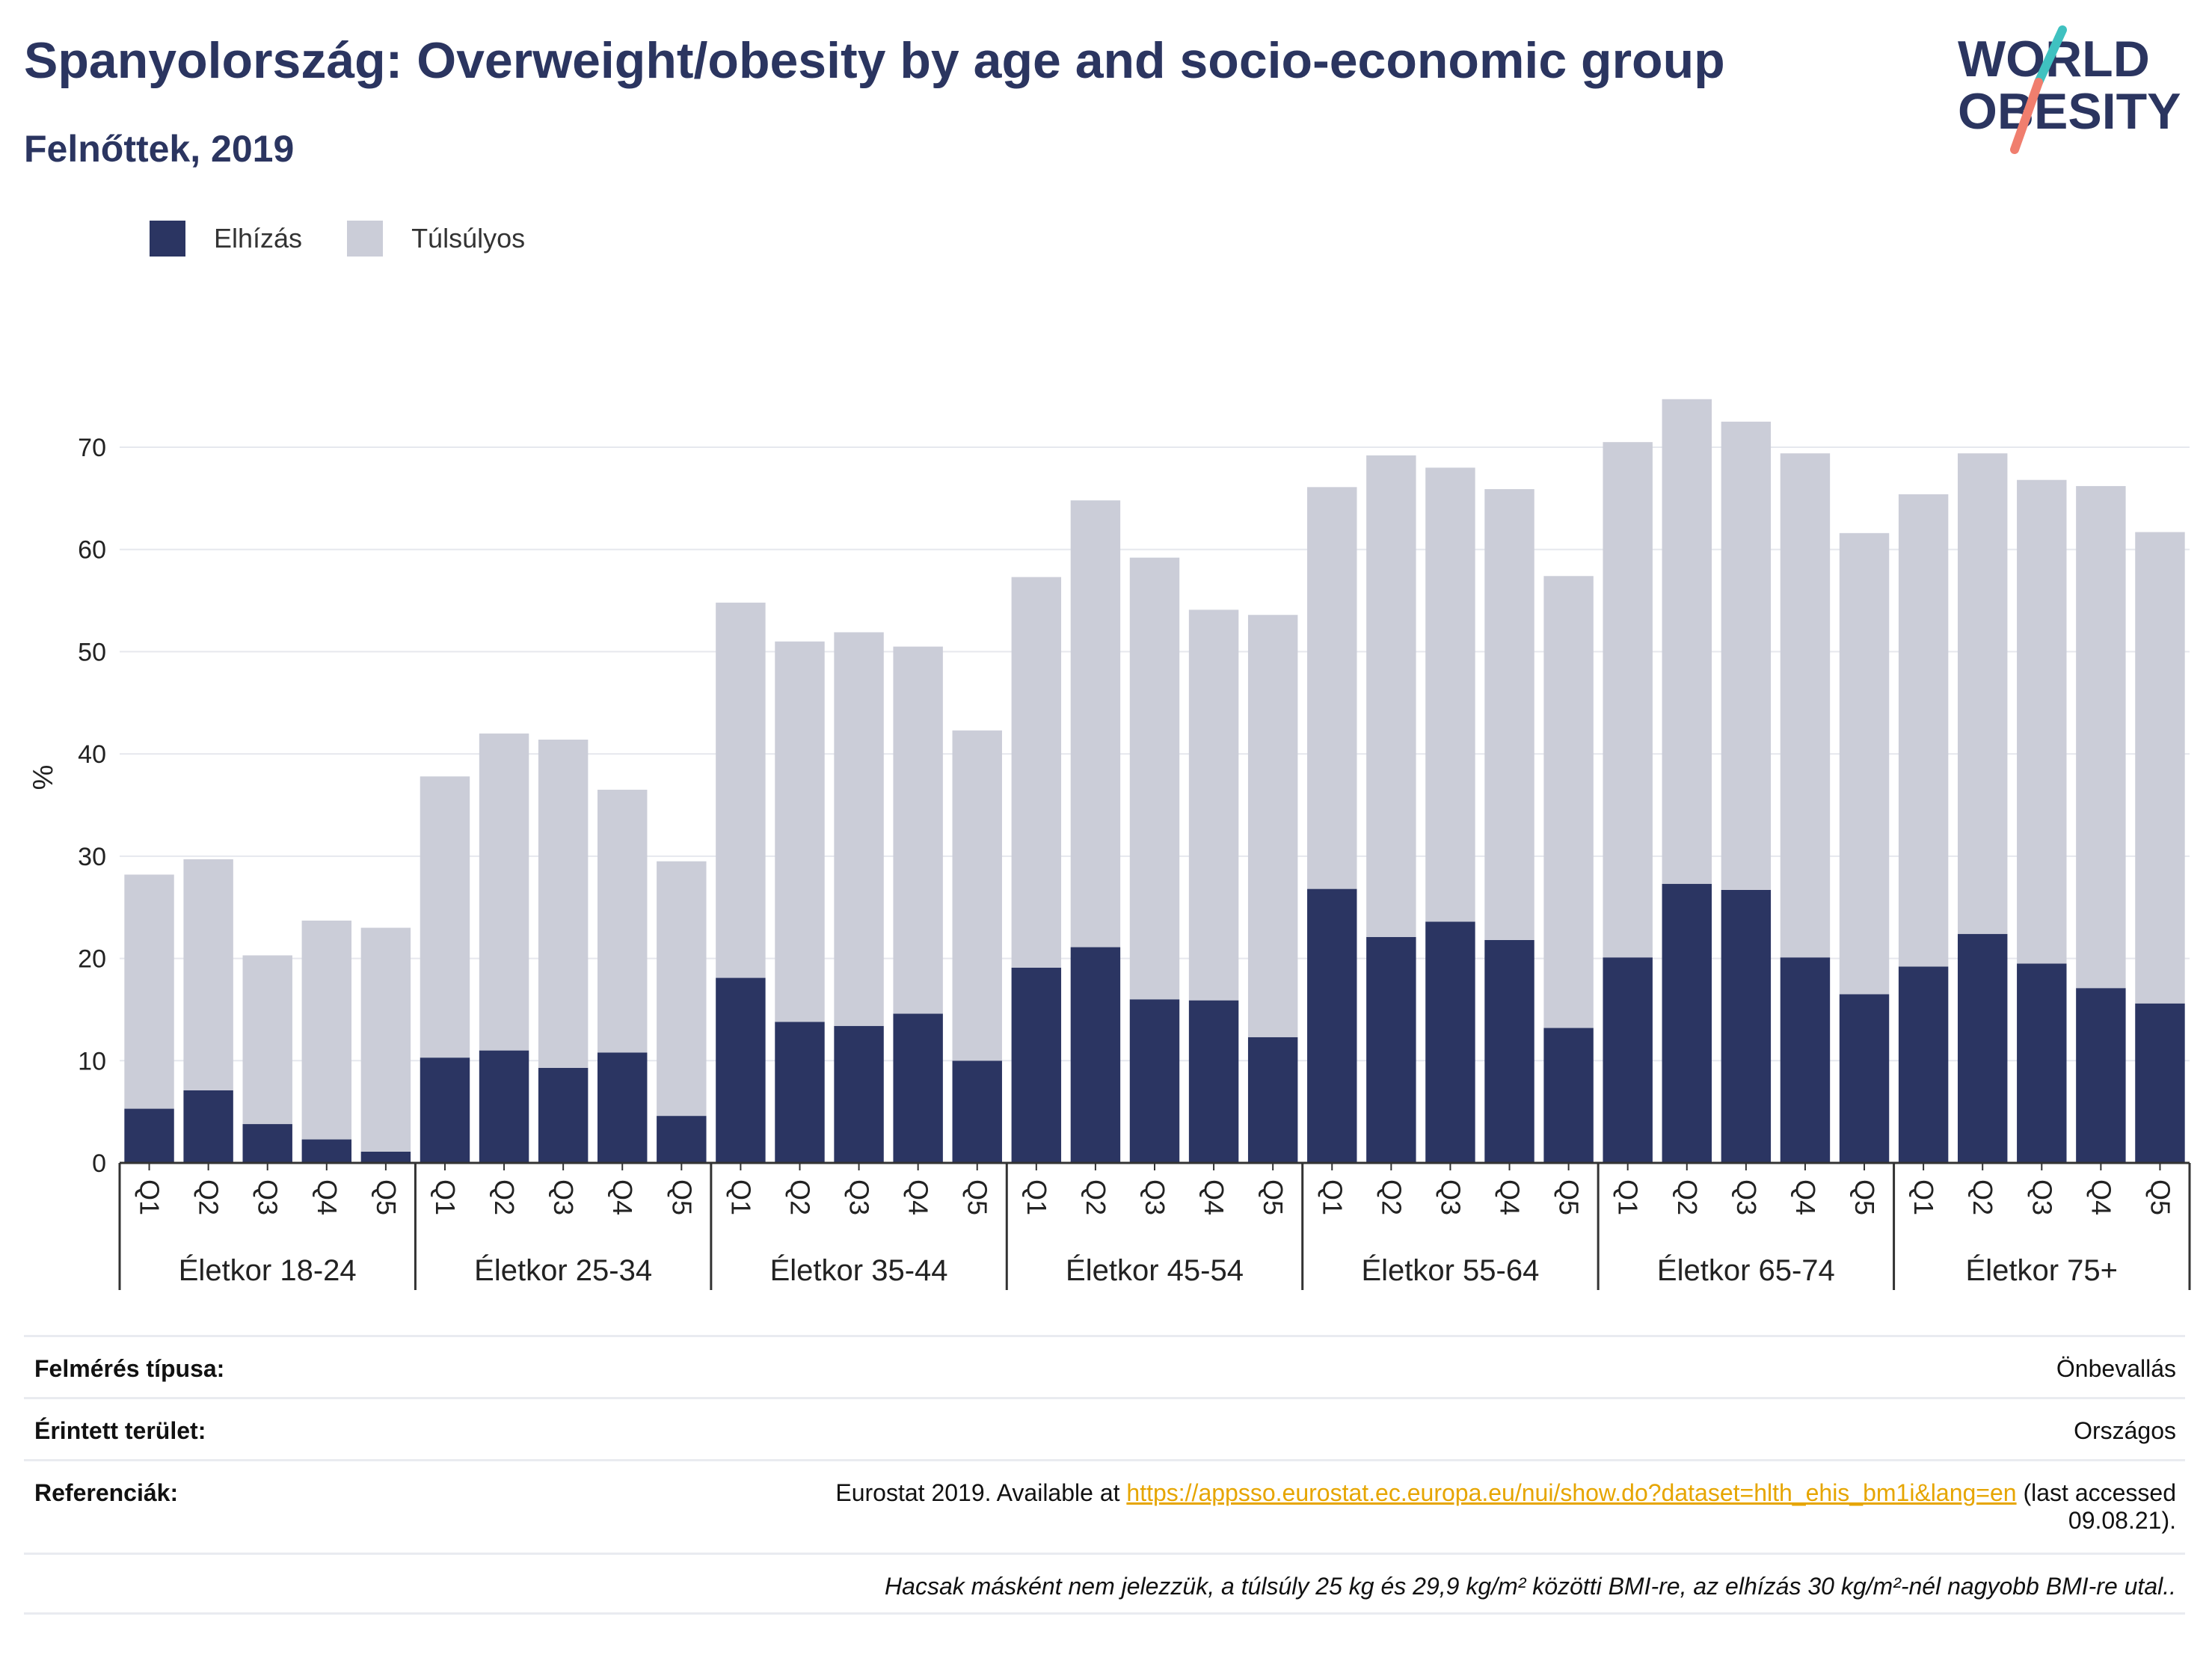 This screenshot has width=2212, height=1655. Describe the element at coordinates (92, 448) in the screenshot. I see `y-tick-label: 70` at that location.